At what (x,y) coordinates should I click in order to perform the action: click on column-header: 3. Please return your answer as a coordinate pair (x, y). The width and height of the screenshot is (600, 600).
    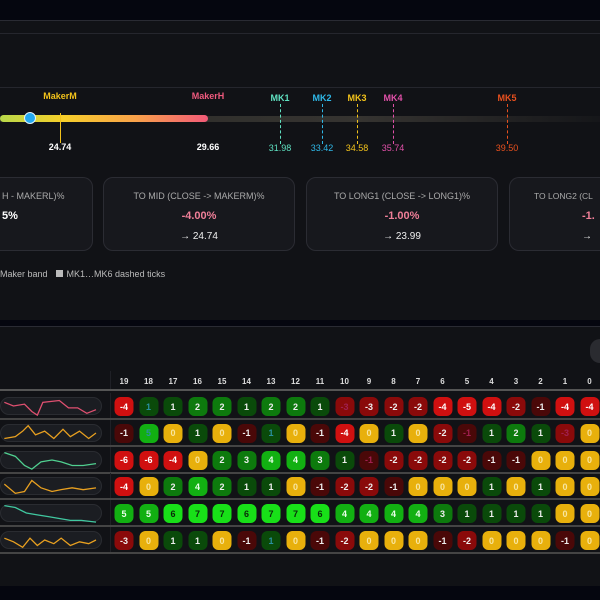
    Looking at the image, I should click on (516, 381).